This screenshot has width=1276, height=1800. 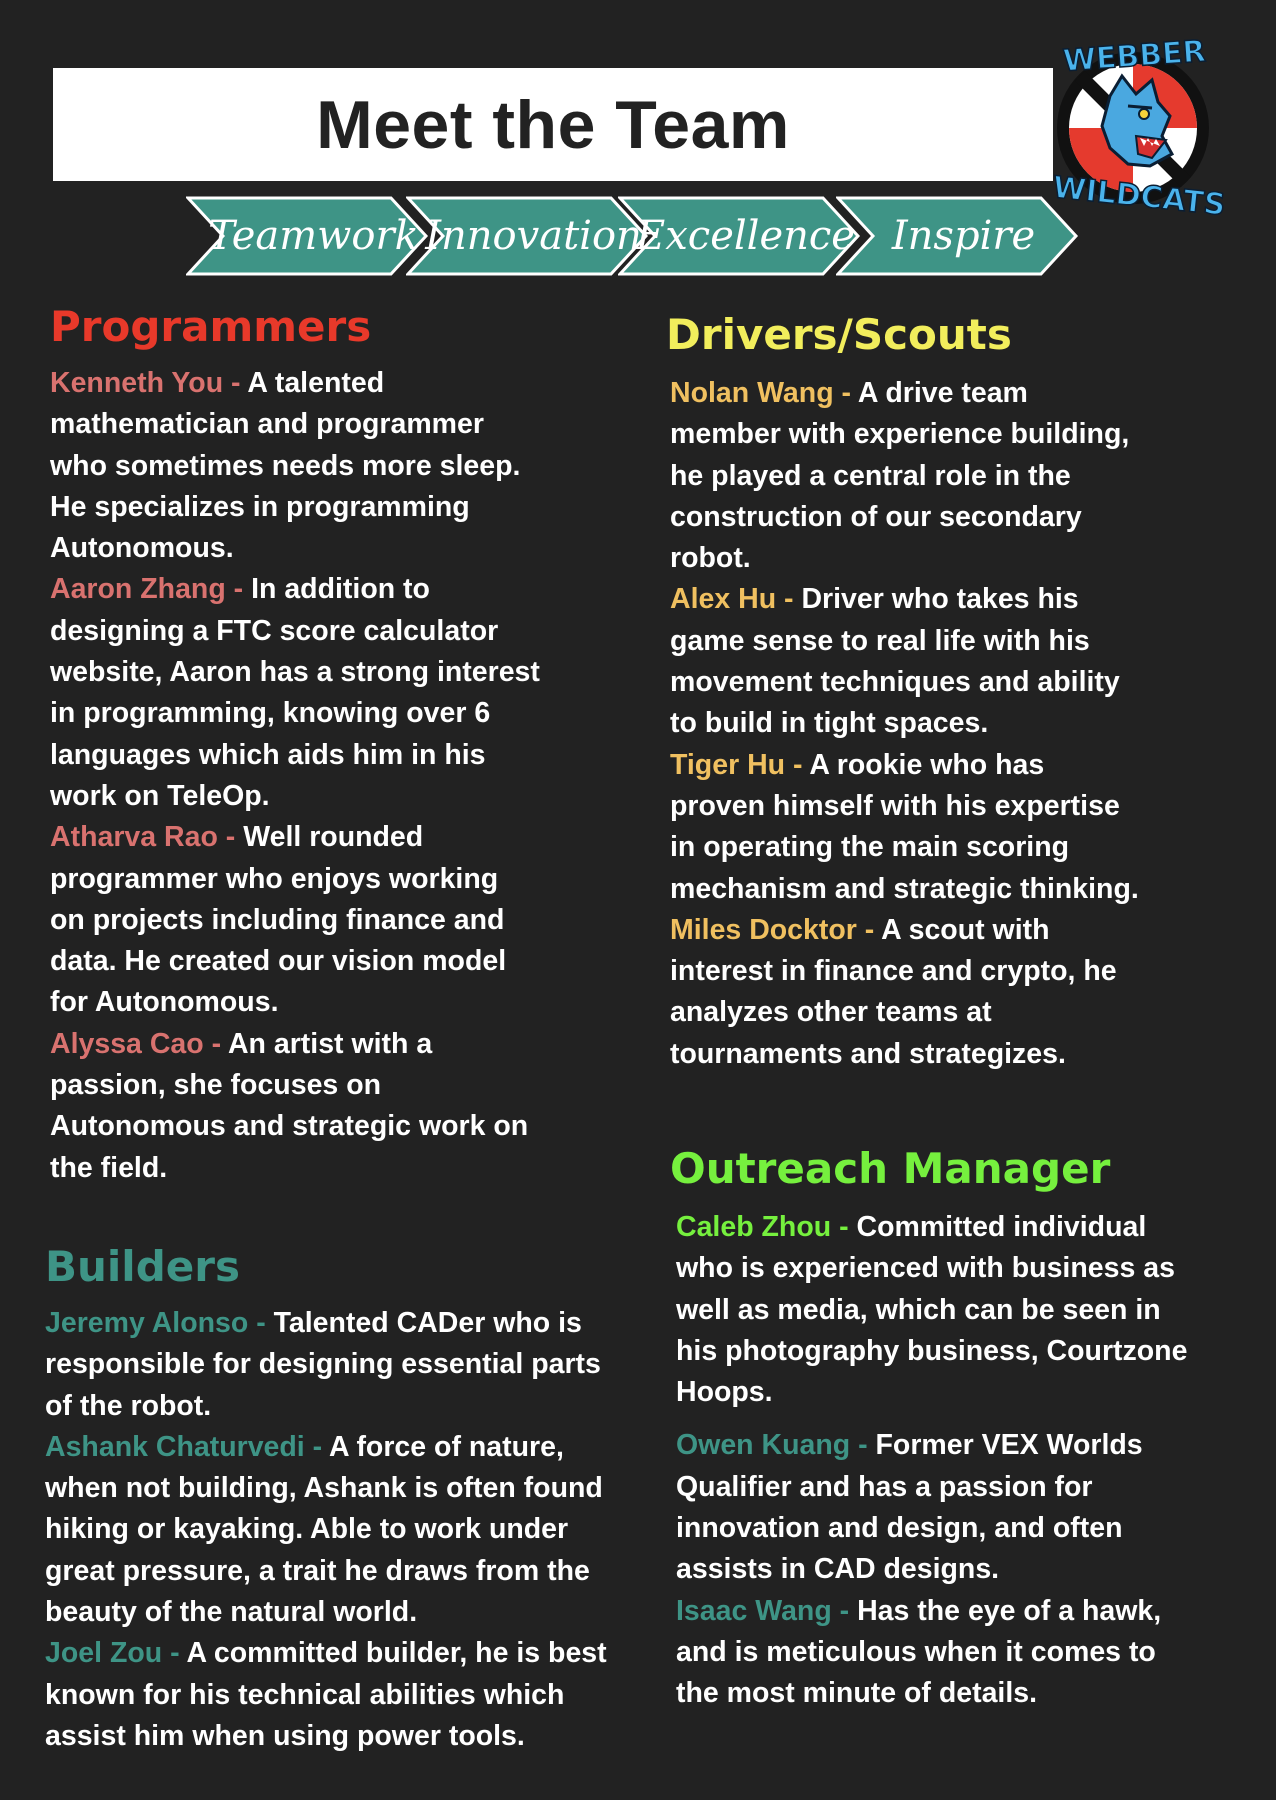 I want to click on member-name: Nolan Wang -, so click(x=764, y=393).